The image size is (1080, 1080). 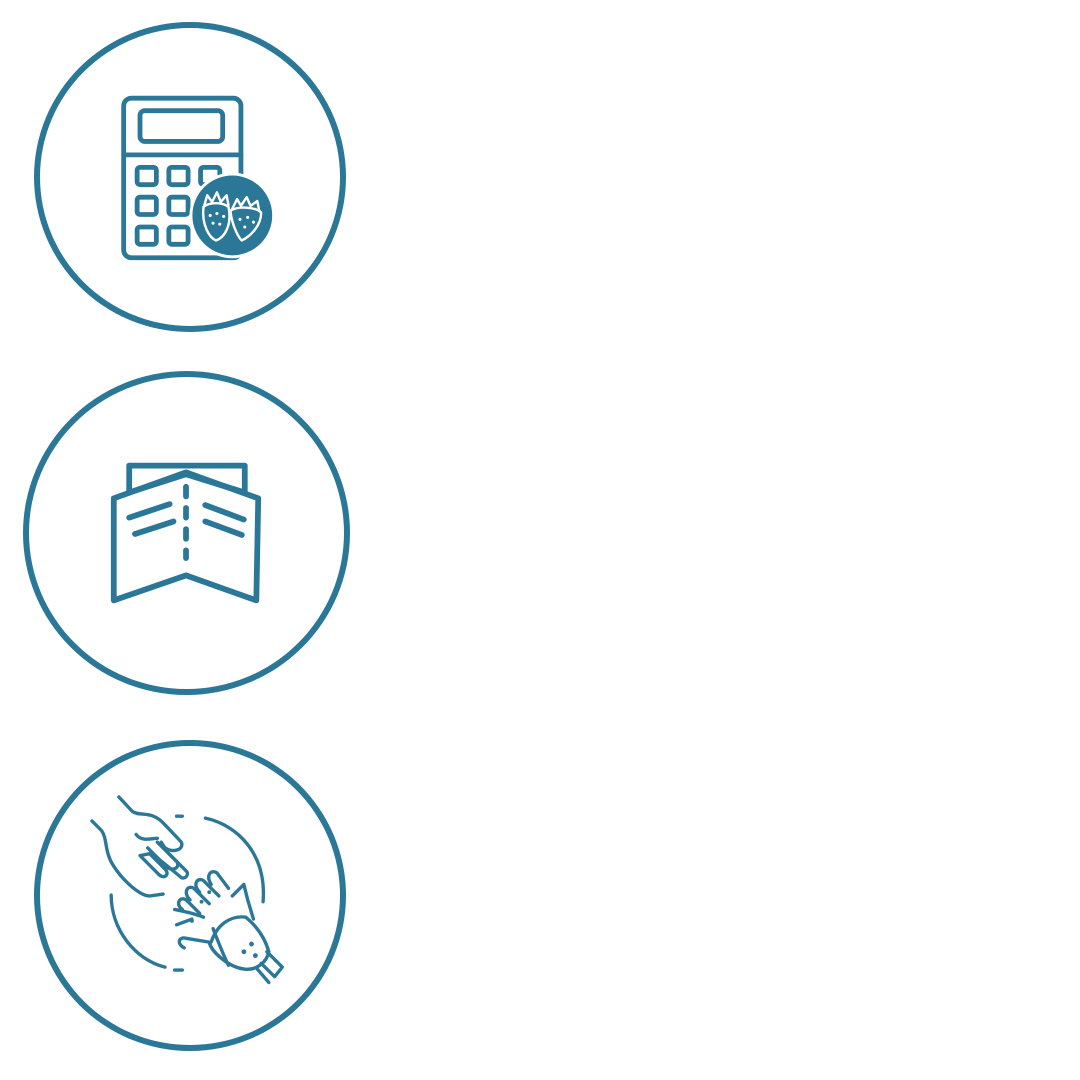 I want to click on open-book-icon, so click(x=186, y=533).